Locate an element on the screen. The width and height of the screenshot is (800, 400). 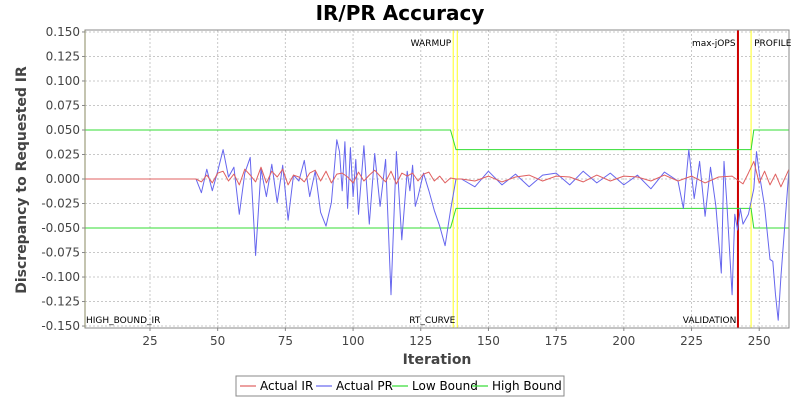
phase-marker-label: HIGH_BOUND_IR is located at coordinates (123, 321).